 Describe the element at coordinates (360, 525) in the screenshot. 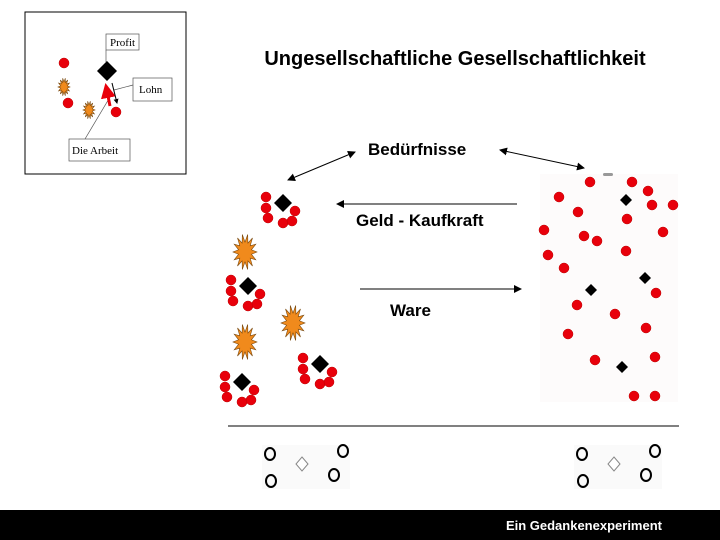

I see `footer-bar: Ein Gedankenexperiment` at that location.